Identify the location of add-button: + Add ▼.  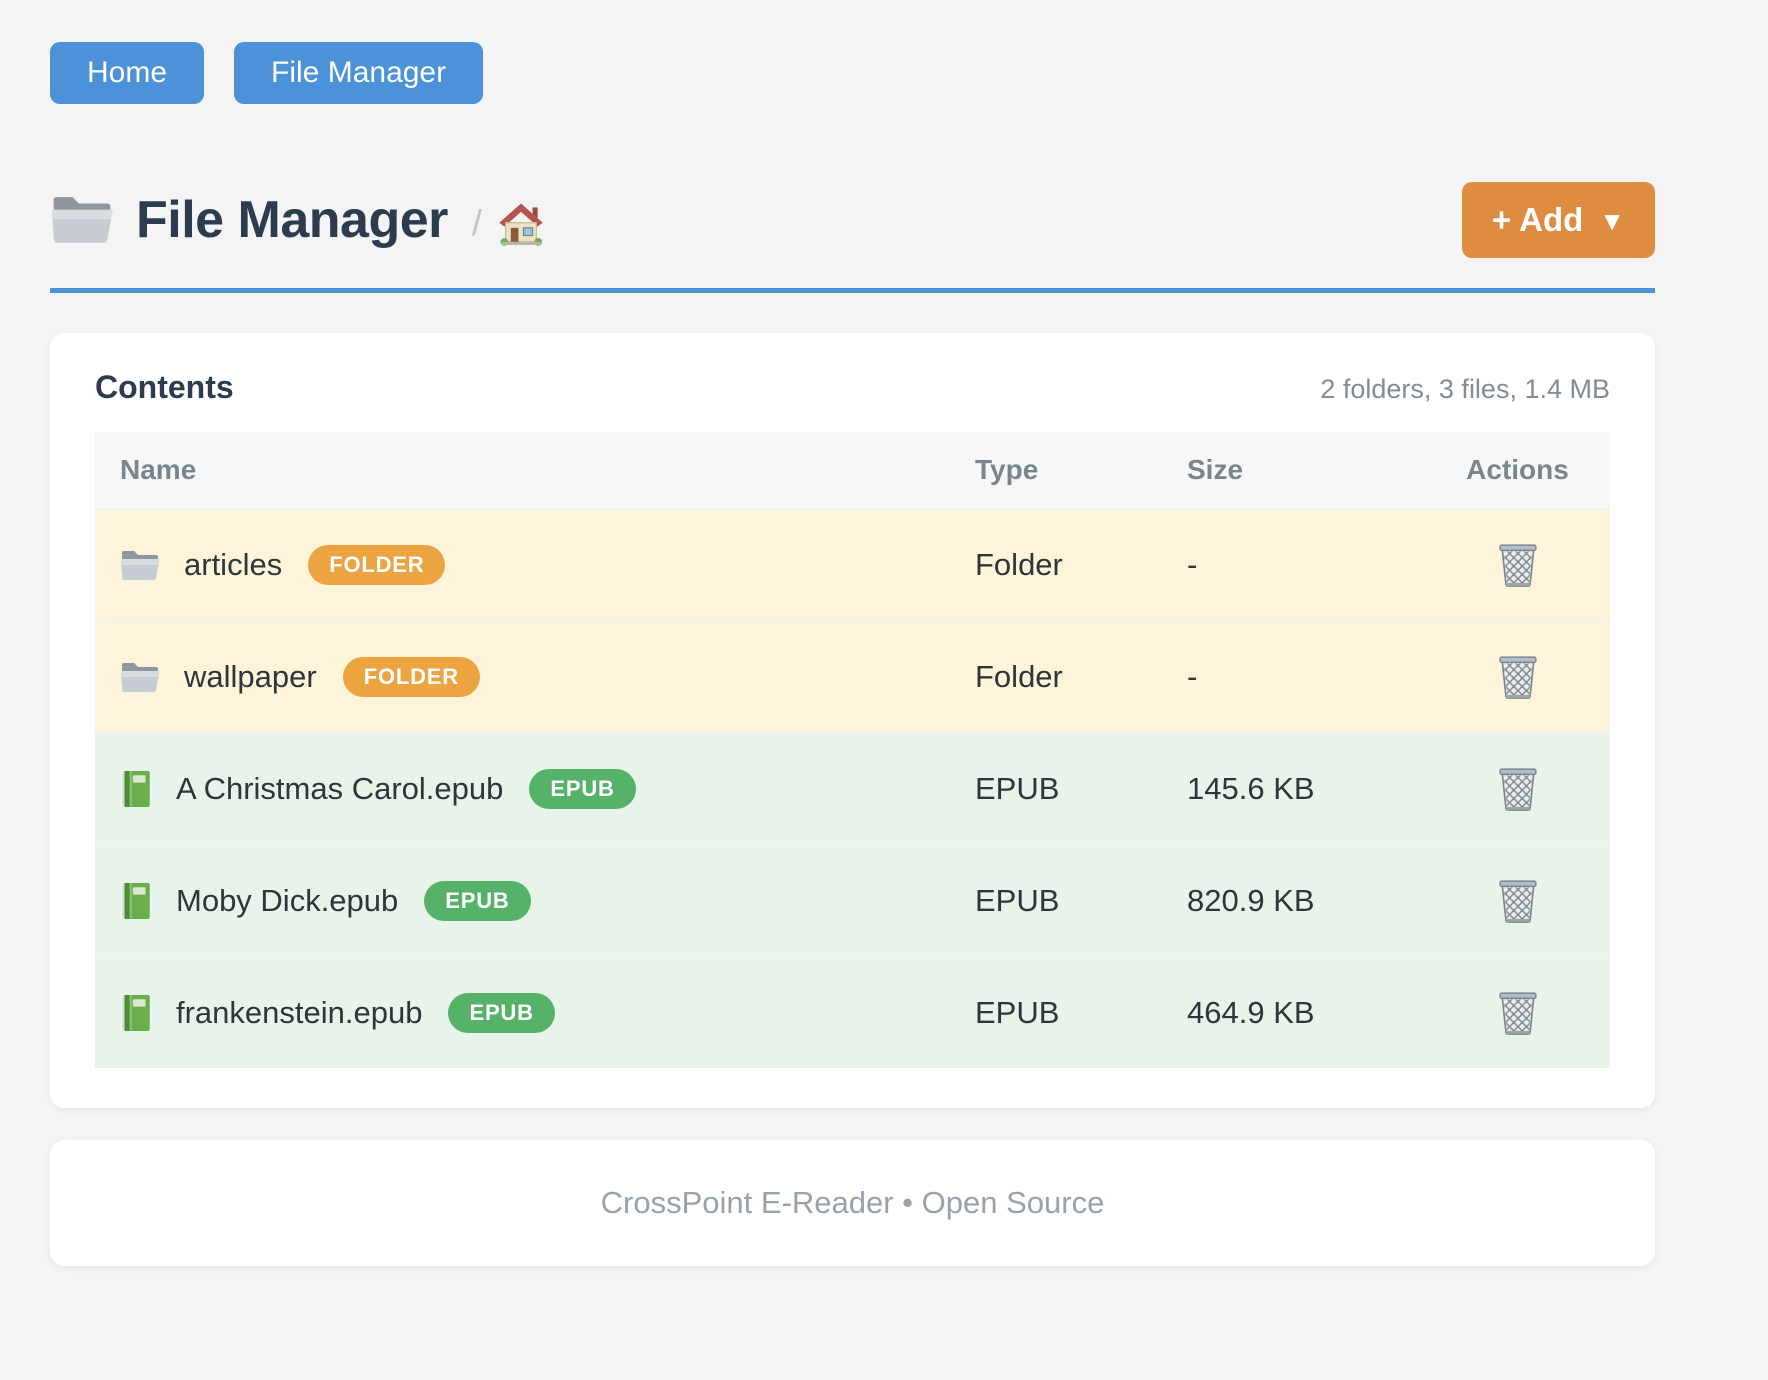
(1558, 220).